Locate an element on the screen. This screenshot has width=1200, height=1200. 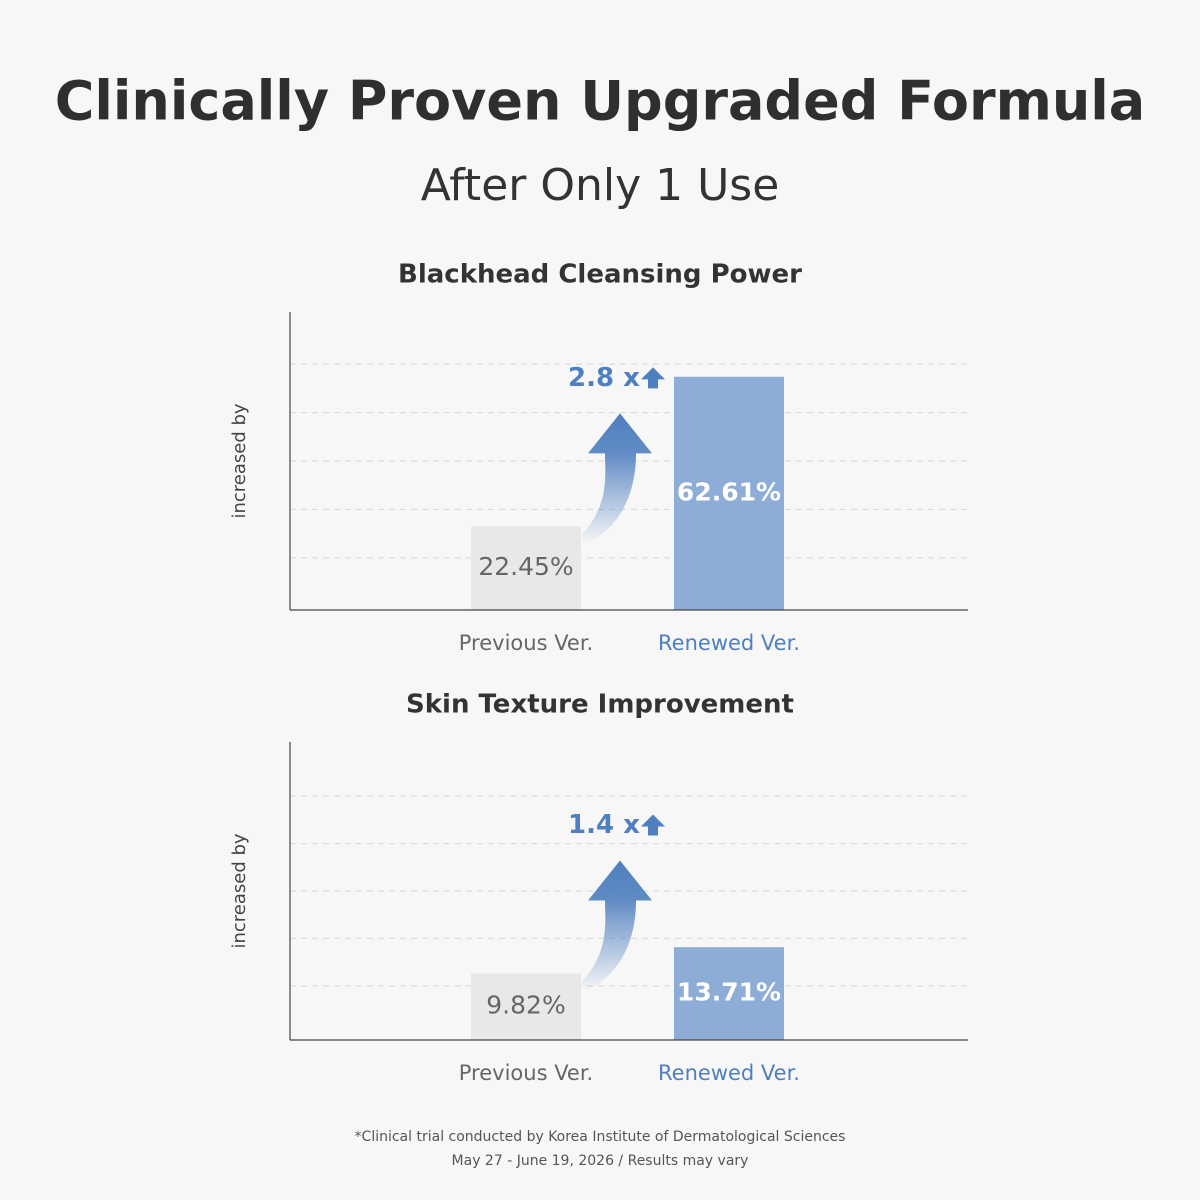
multiplier: 1.4 x is located at coordinates (604, 825).